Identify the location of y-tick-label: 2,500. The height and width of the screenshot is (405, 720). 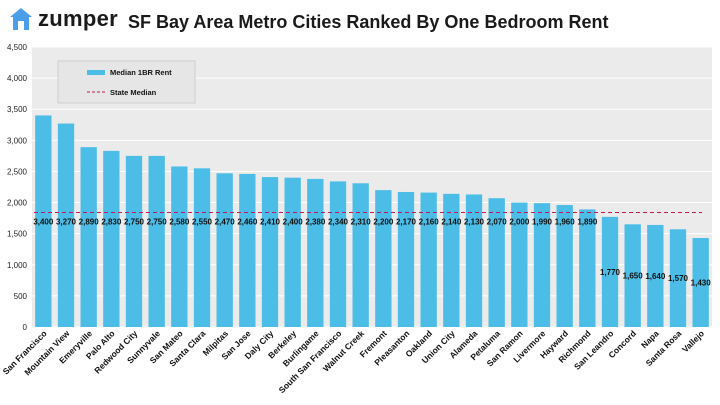
(17, 171).